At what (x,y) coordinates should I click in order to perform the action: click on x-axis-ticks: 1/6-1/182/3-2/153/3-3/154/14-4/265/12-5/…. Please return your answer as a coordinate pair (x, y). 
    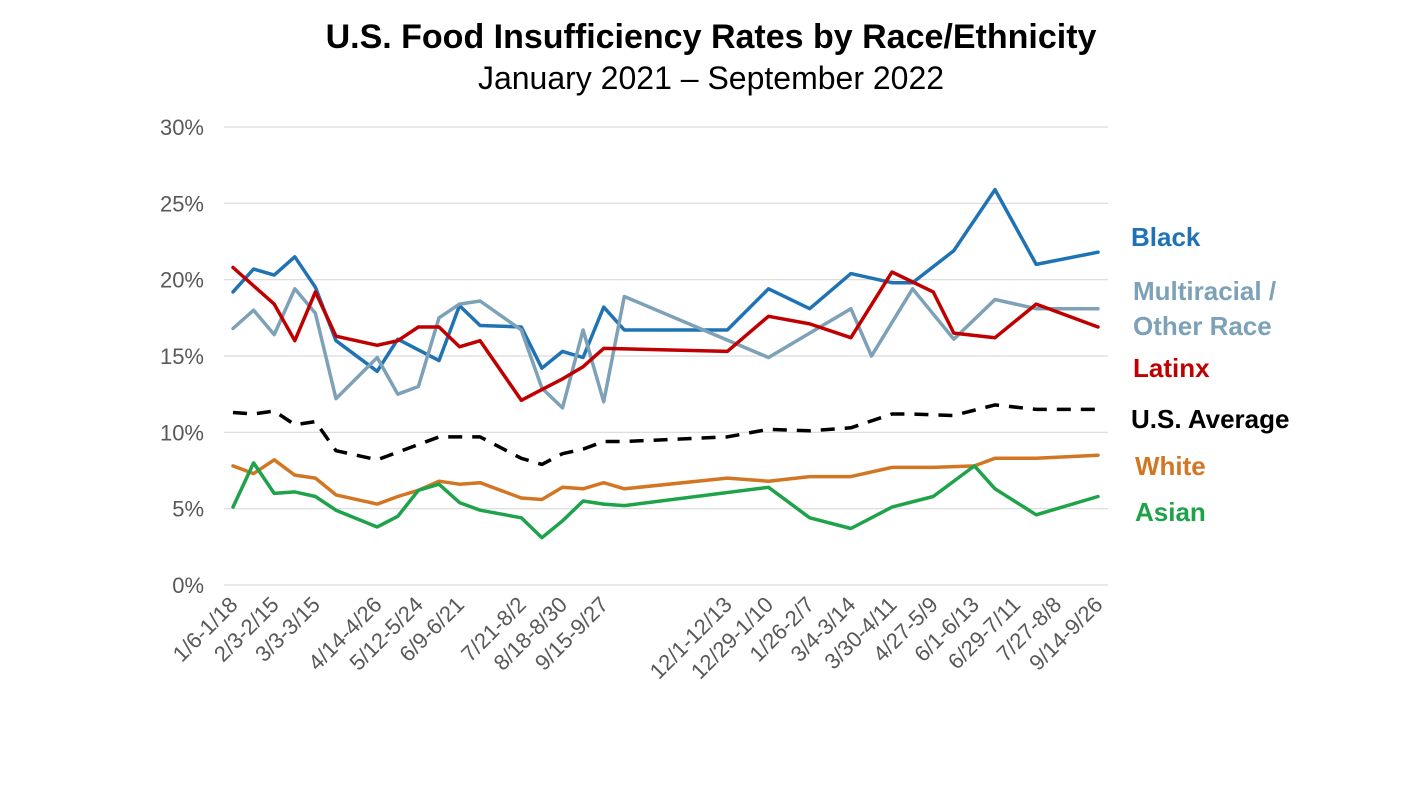
    Looking at the image, I should click on (638, 638).